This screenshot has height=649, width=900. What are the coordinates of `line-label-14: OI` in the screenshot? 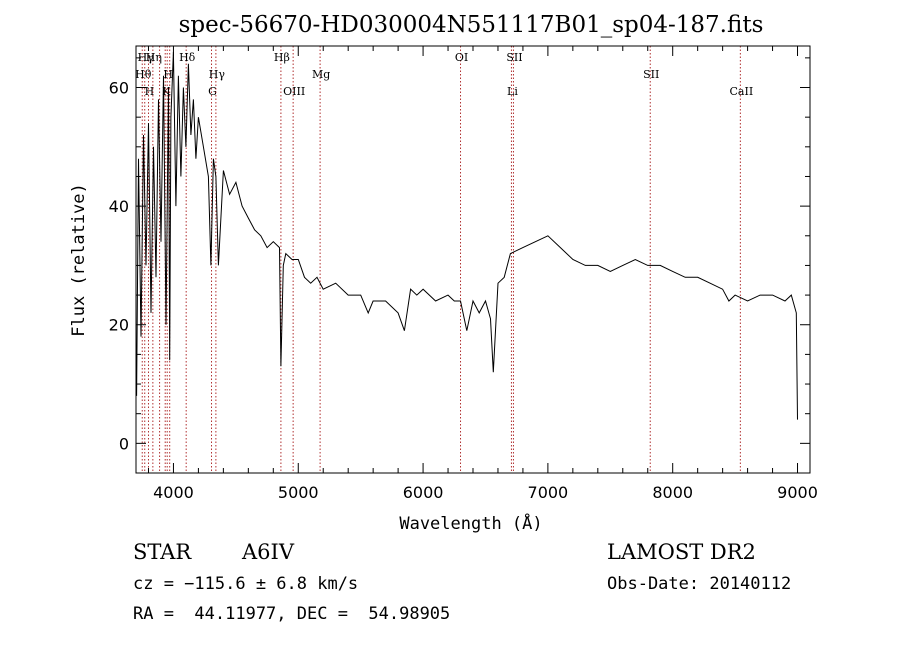 It's located at (461, 57).